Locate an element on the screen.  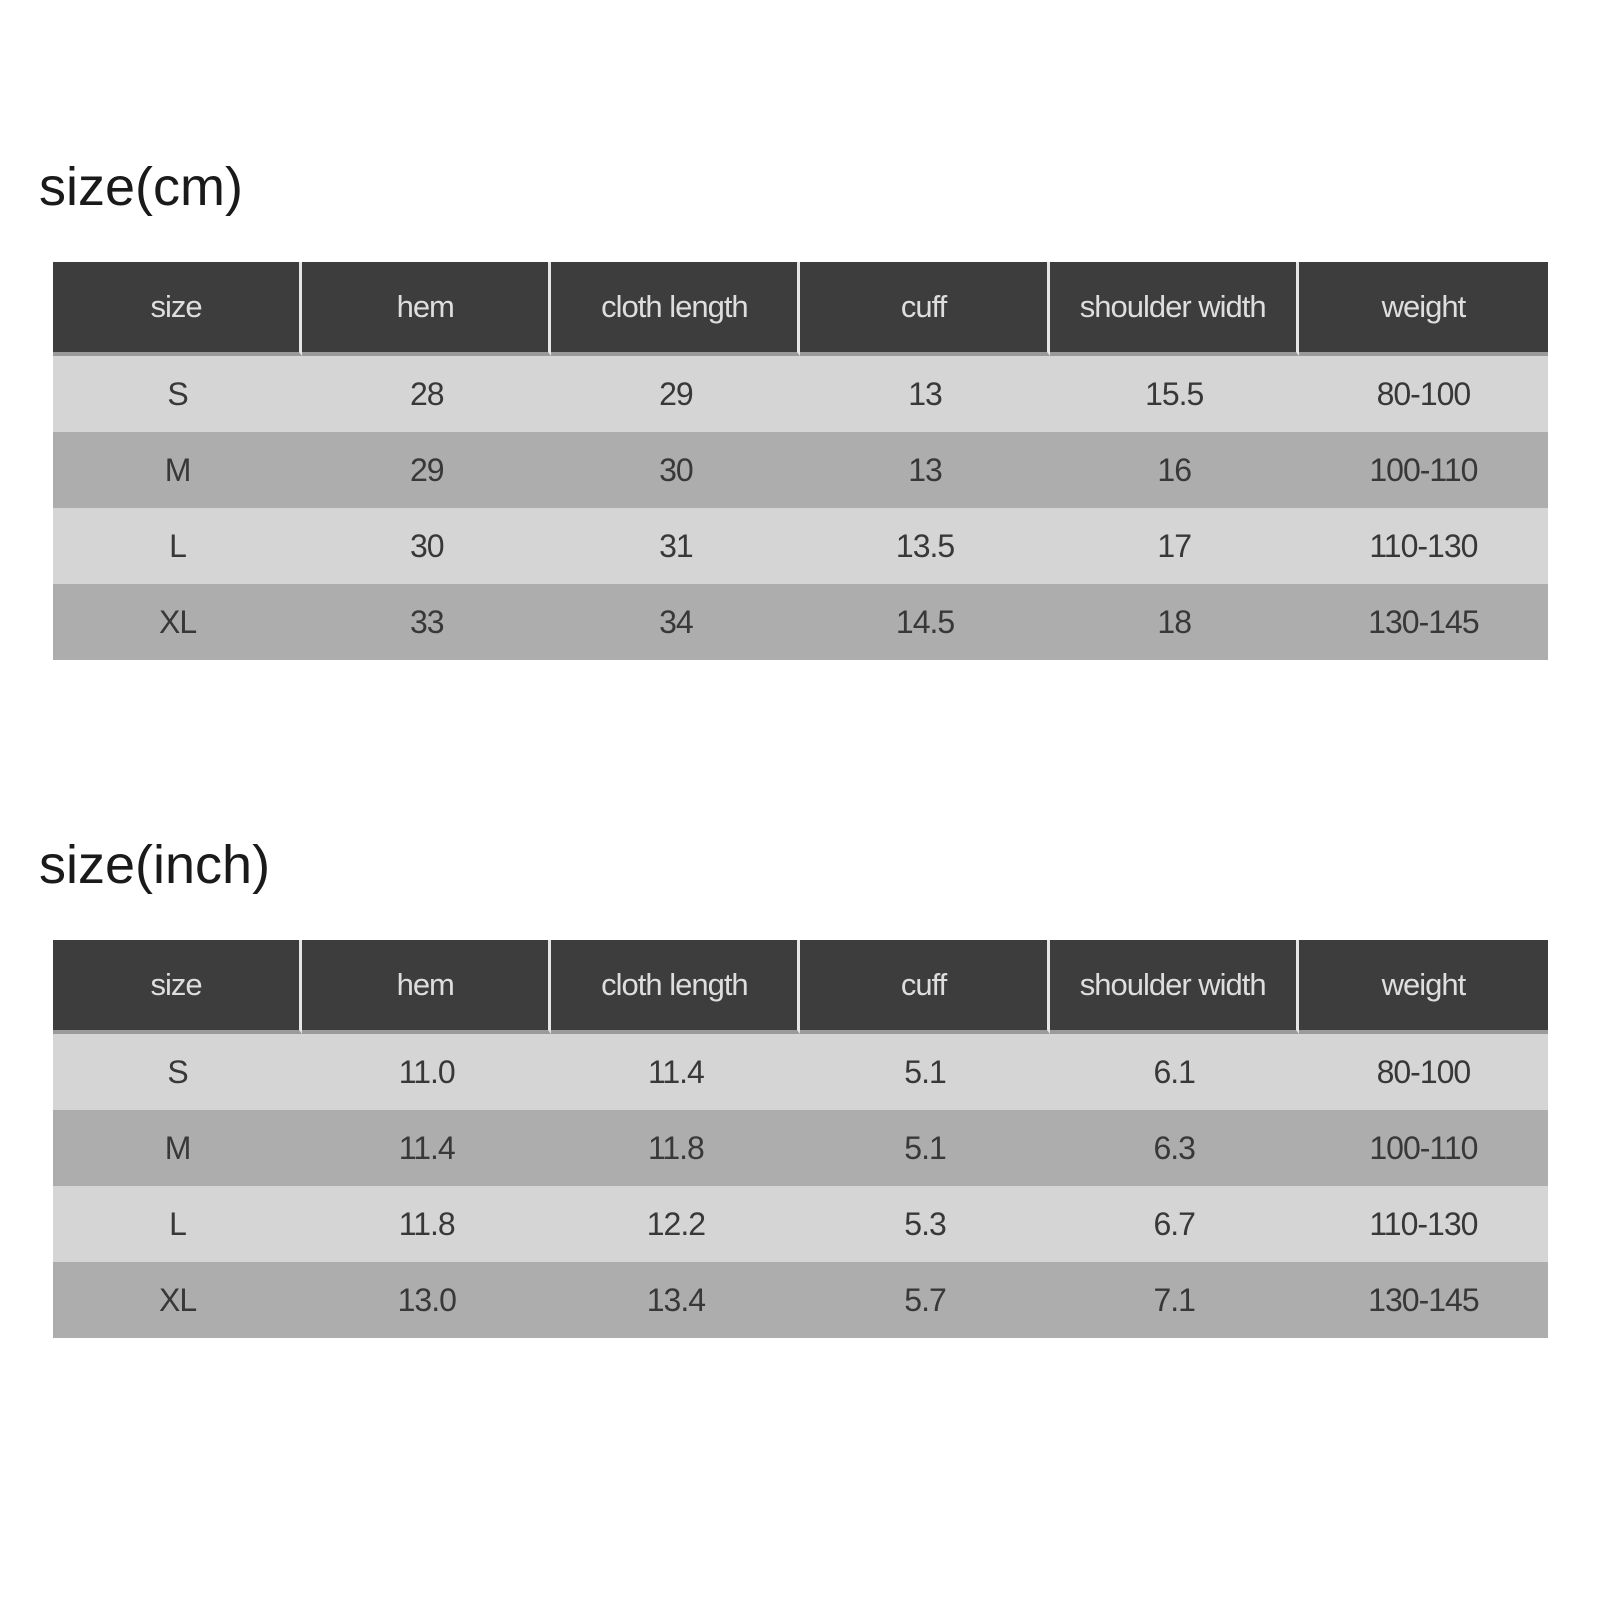
table-cell: 6.1 is located at coordinates (1174, 1072).